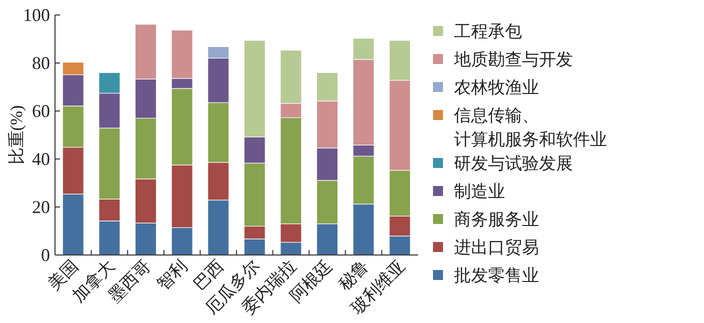 This screenshot has width=704, height=323. What do you see at coordinates (513, 59) in the screenshot?
I see `legend-label: 地质勘查与开发` at bounding box center [513, 59].